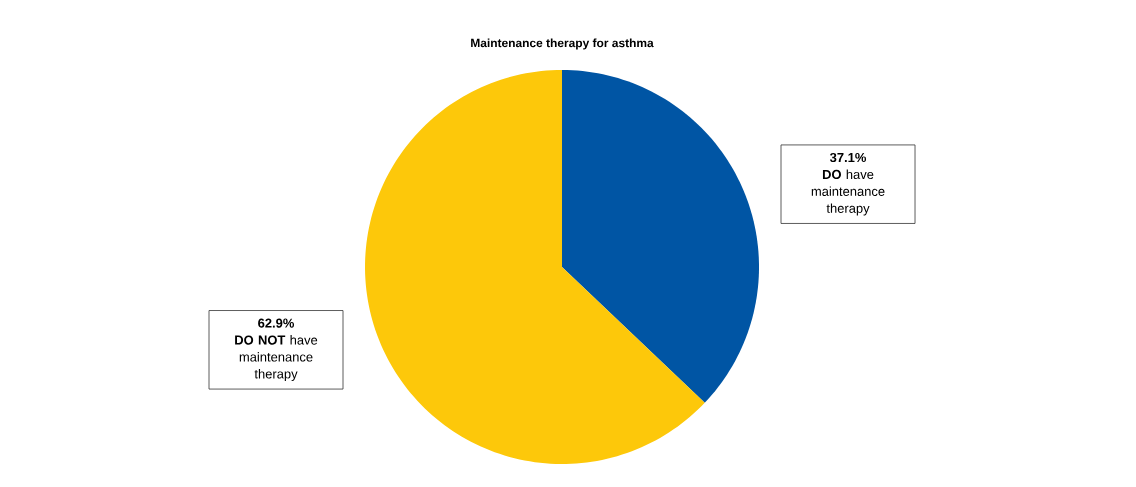 This screenshot has width=1136, height=487. Describe the element at coordinates (848, 157) in the screenshot. I see `data-label: 37.1%` at that location.